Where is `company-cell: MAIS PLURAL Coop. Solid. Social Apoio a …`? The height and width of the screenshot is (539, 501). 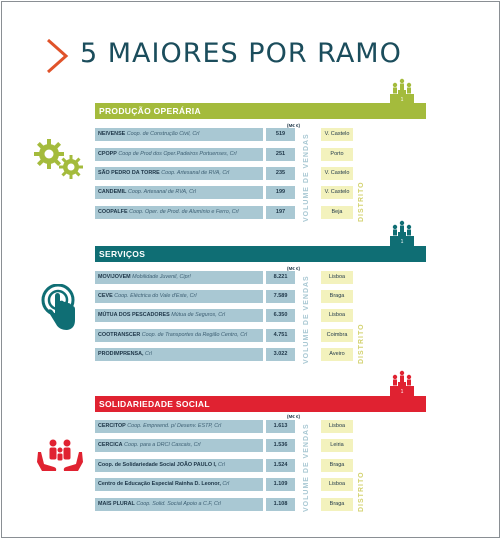 company-cell: MAIS PLURAL Coop. Solid. Social Apoio a … is located at coordinates (179, 504).